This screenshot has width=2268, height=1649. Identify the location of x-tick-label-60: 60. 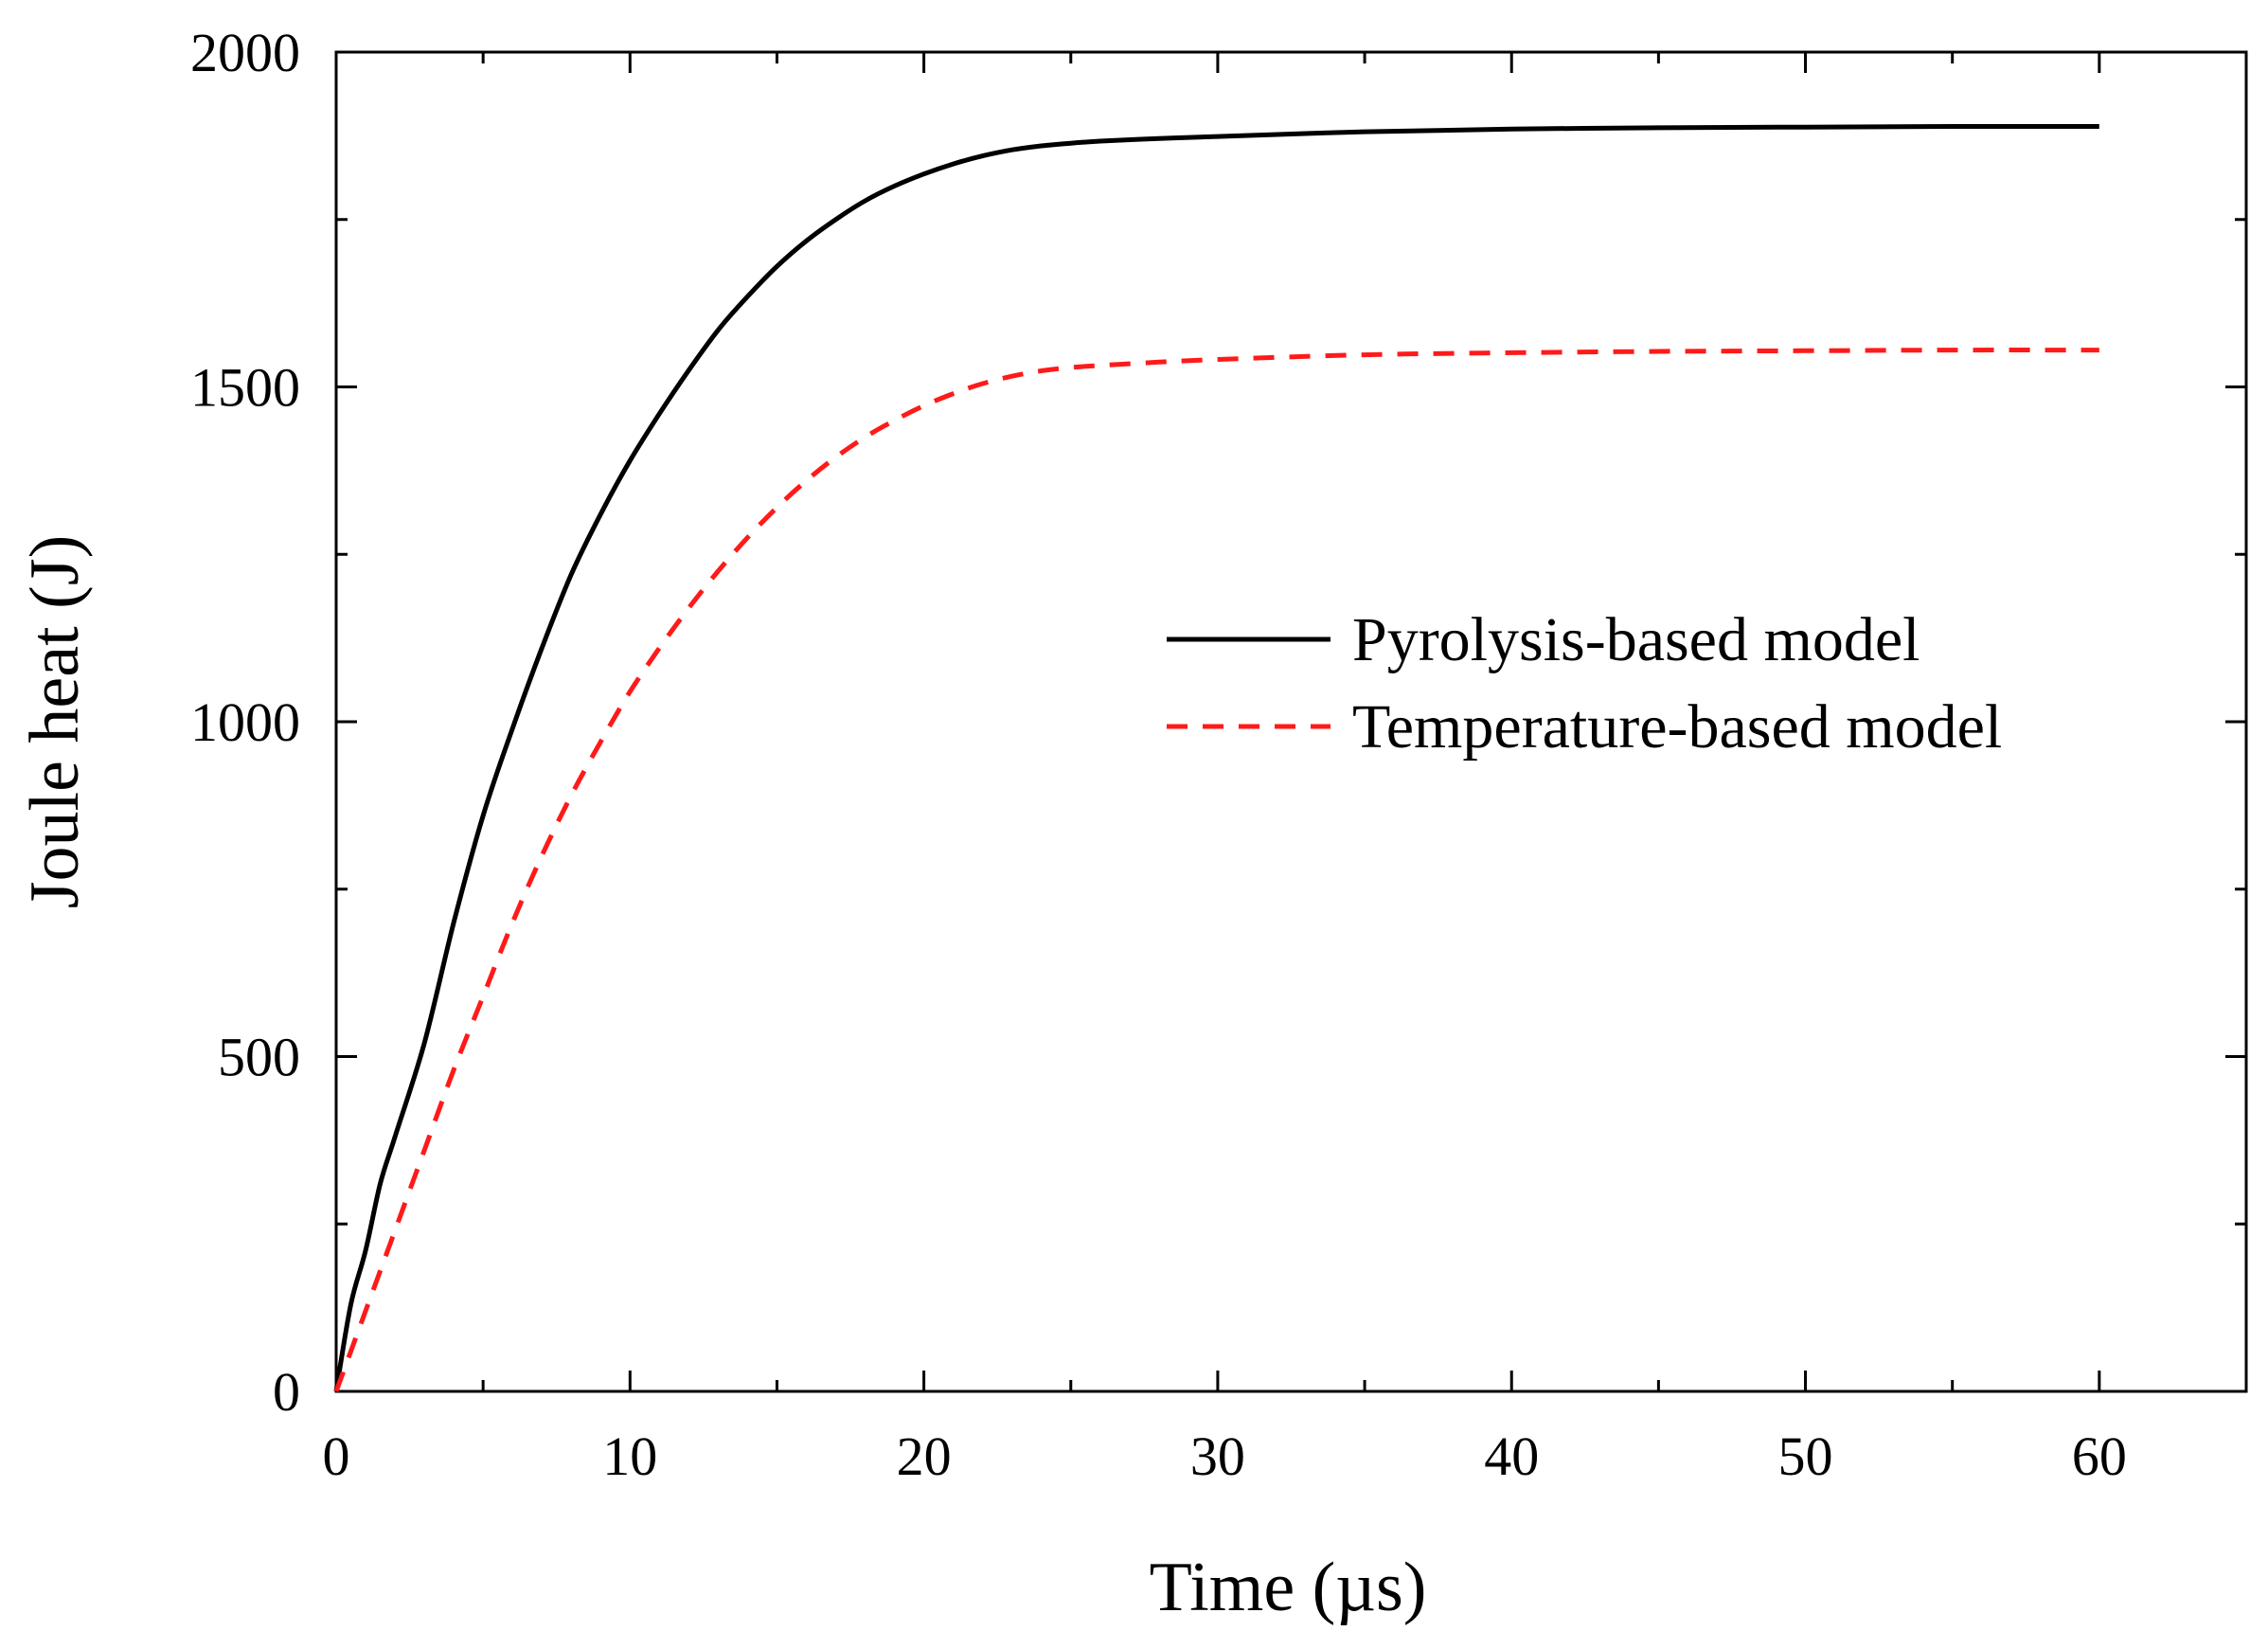
(2099, 1456).